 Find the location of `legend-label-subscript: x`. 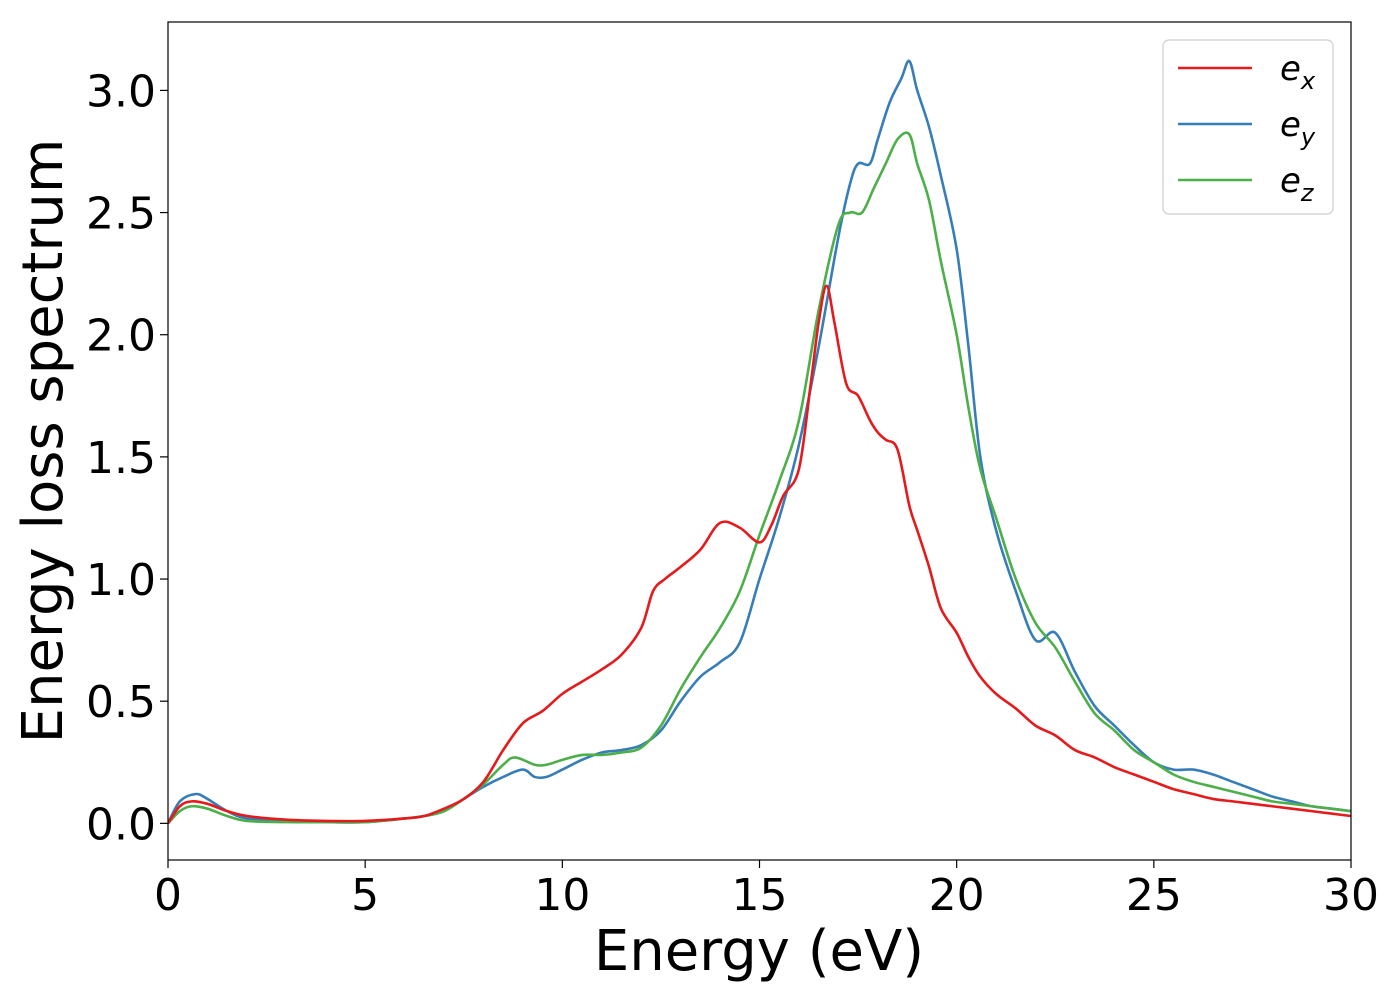

legend-label-subscript: x is located at coordinates (1308, 81).